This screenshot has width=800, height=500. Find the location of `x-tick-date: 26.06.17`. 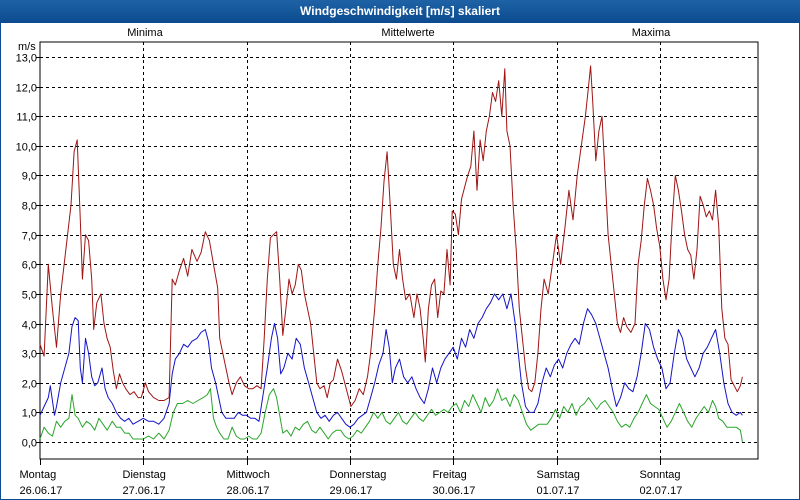

x-tick-date: 26.06.17 is located at coordinates (41, 491).